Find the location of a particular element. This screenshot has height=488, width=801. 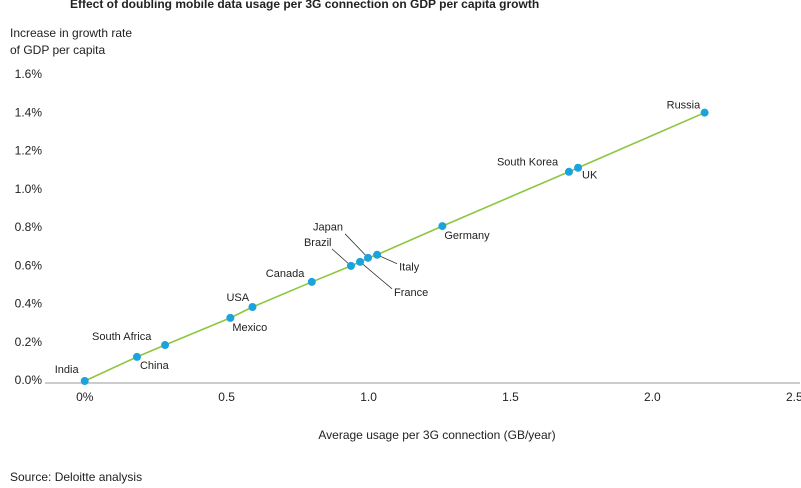

point-label: China is located at coordinates (155, 366).